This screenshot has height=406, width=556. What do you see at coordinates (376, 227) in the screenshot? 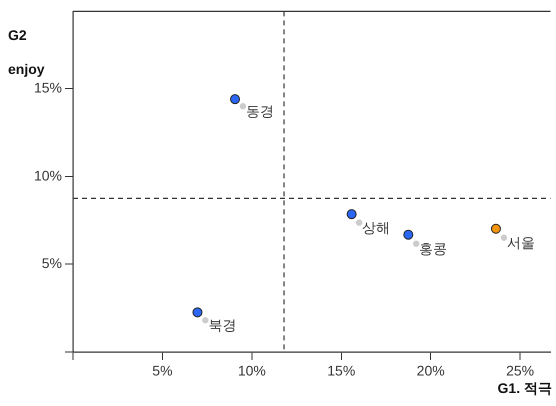
I see `annotation: 상해` at bounding box center [376, 227].